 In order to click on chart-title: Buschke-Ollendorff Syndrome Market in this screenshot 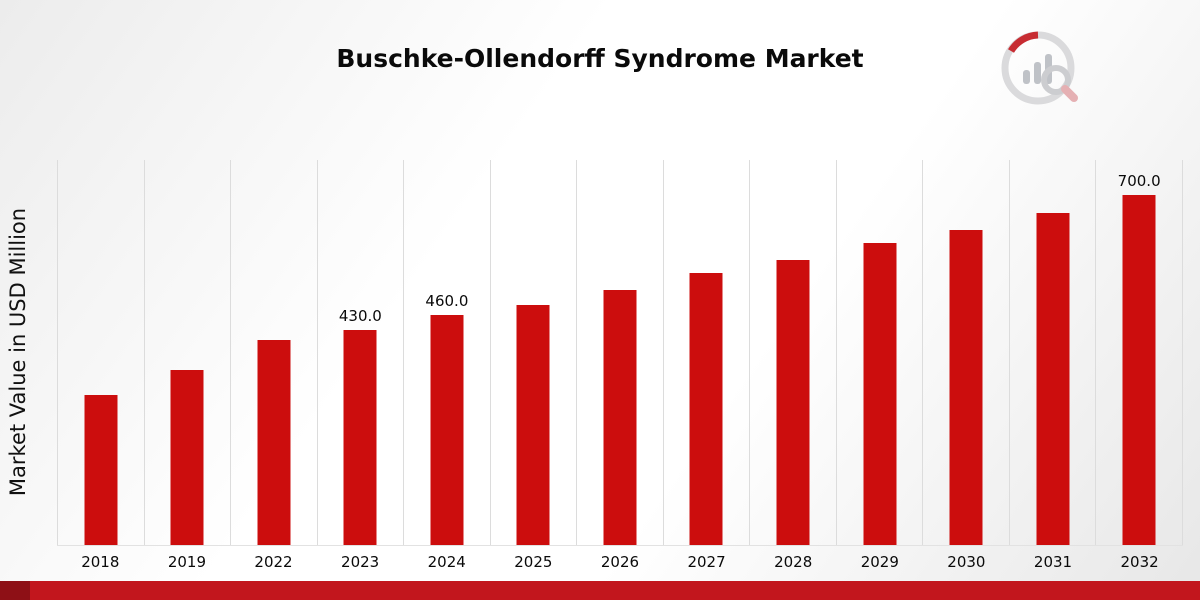, I will do `click(600, 58)`.